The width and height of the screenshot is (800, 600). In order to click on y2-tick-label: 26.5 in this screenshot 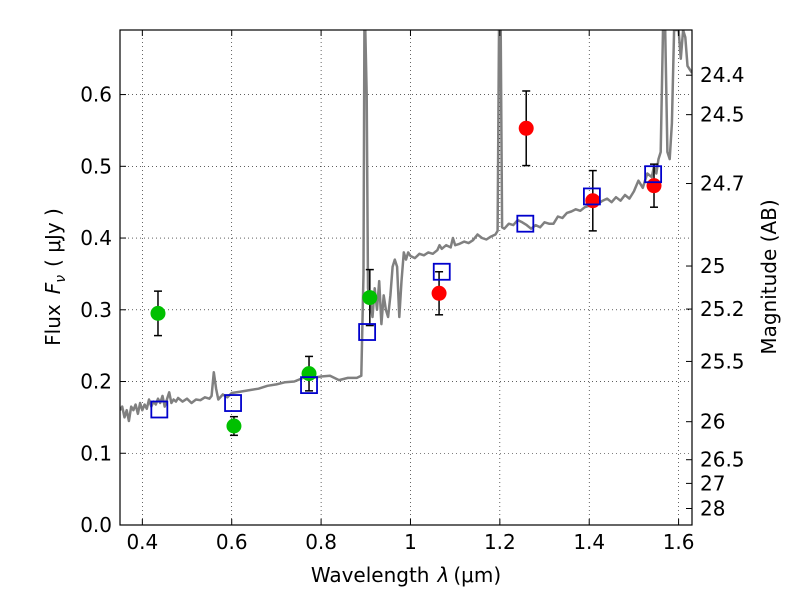, I will do `click(722, 460)`.